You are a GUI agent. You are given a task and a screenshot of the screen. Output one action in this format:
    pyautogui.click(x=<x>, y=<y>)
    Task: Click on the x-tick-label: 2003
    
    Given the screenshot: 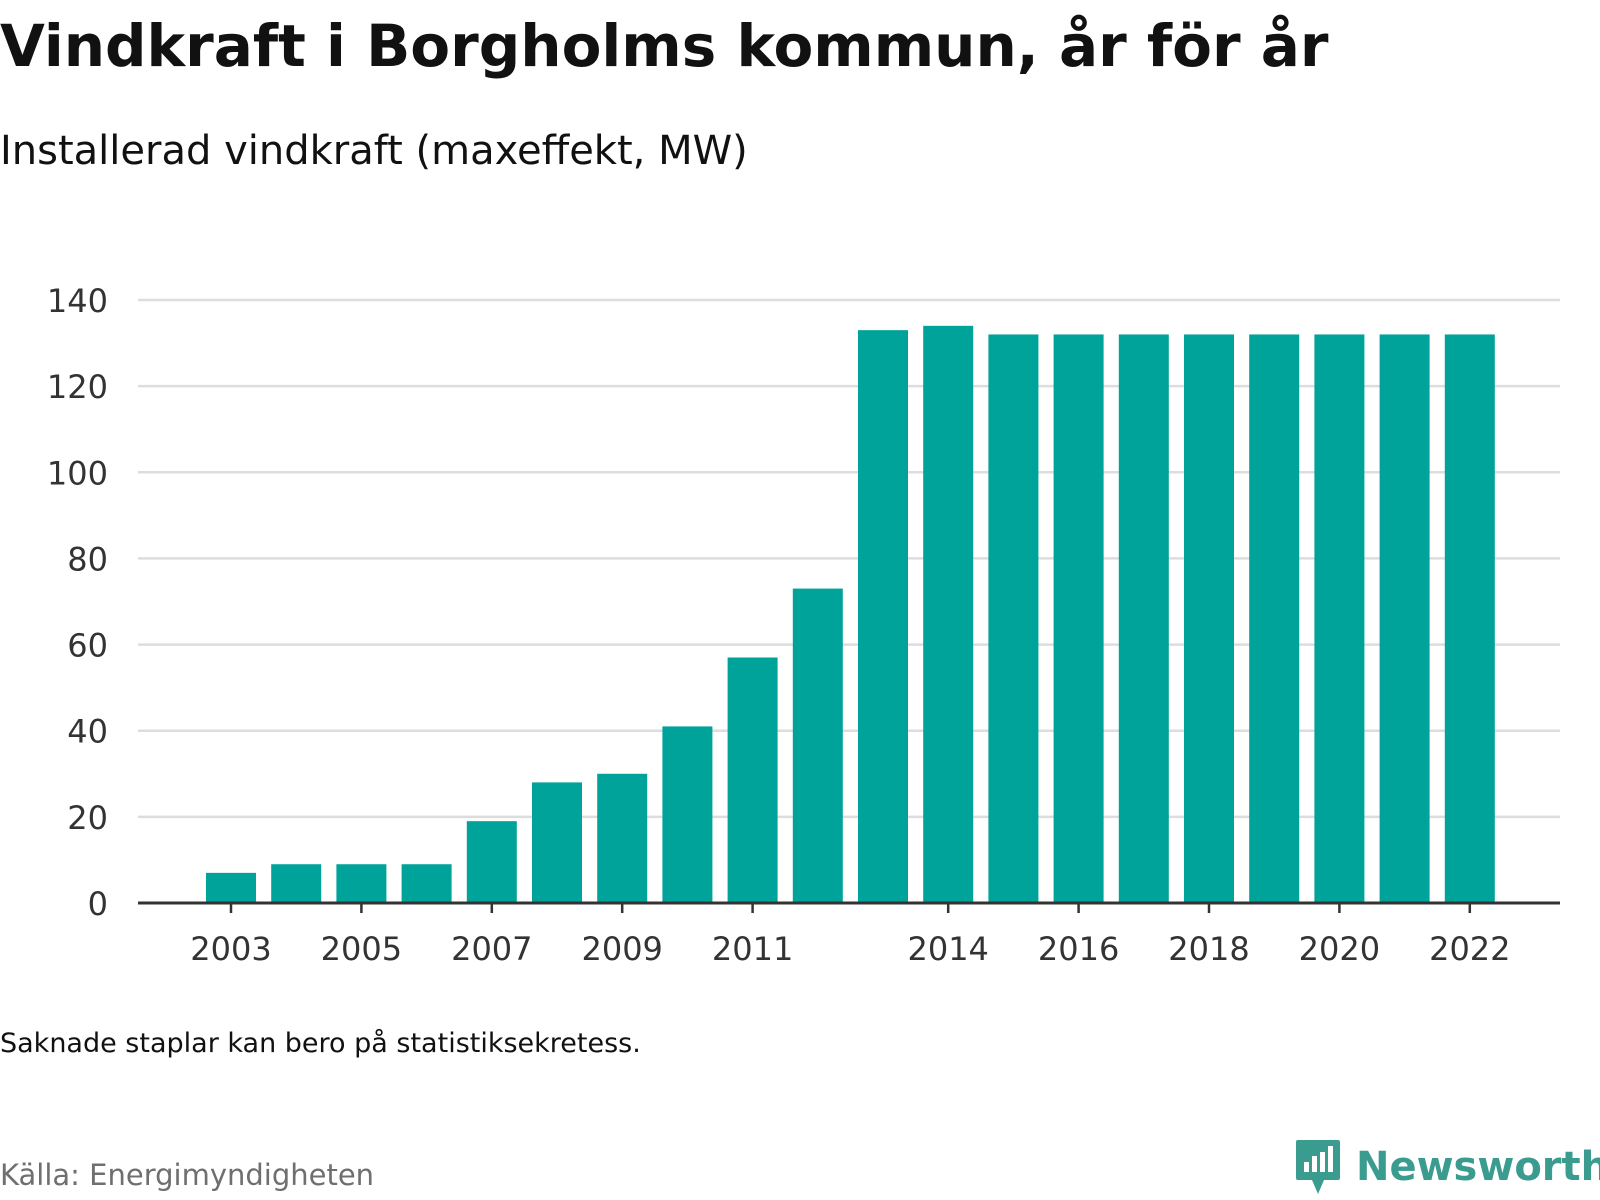 What is the action you would take?
    pyautogui.click(x=230, y=949)
    